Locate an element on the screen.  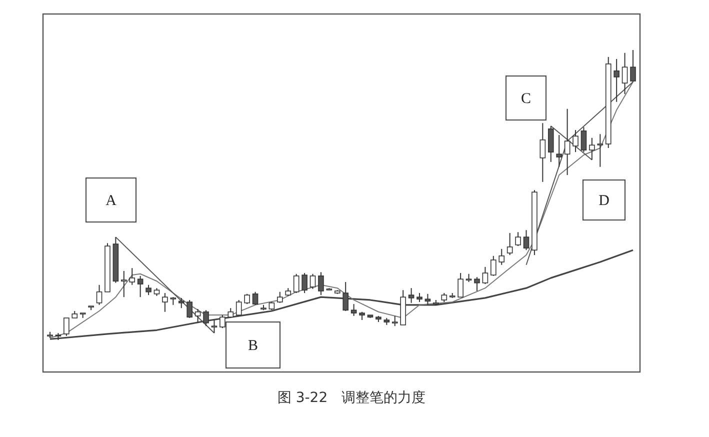
text: 图 3-22 调整笔的力度 is located at coordinates (351, 398).